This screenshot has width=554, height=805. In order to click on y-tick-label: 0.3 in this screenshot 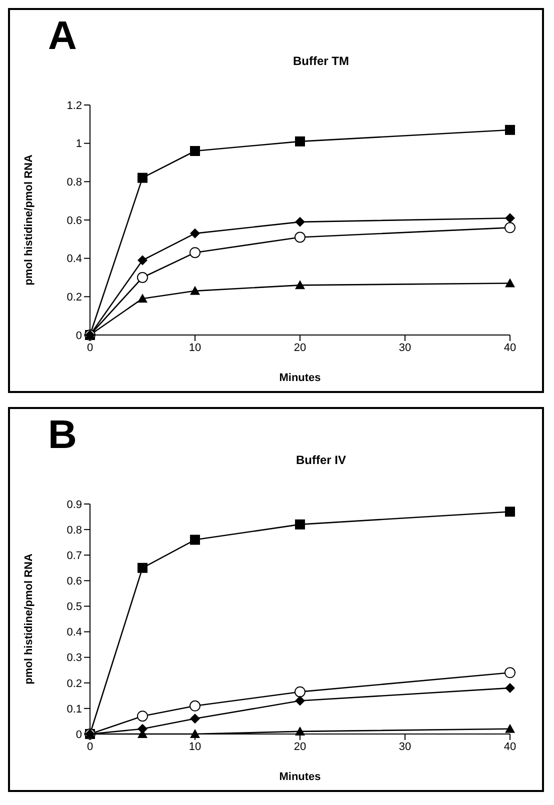, I will do `click(74, 658)`.